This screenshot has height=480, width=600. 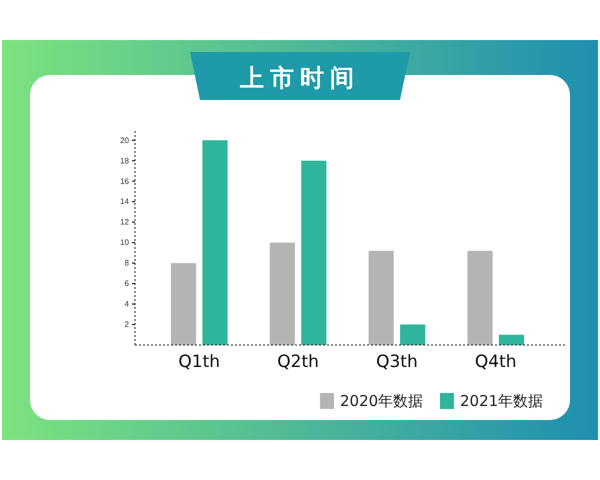 I want to click on chart-title: 上市时间, so click(x=299, y=78).